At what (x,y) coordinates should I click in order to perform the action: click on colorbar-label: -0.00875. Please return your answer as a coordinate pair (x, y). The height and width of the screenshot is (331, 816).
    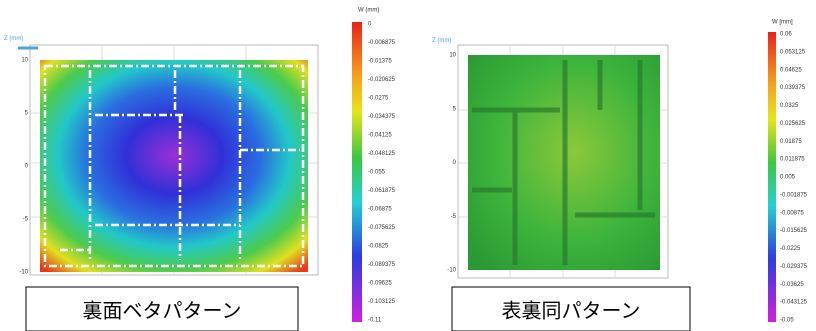
    Looking at the image, I should click on (792, 213).